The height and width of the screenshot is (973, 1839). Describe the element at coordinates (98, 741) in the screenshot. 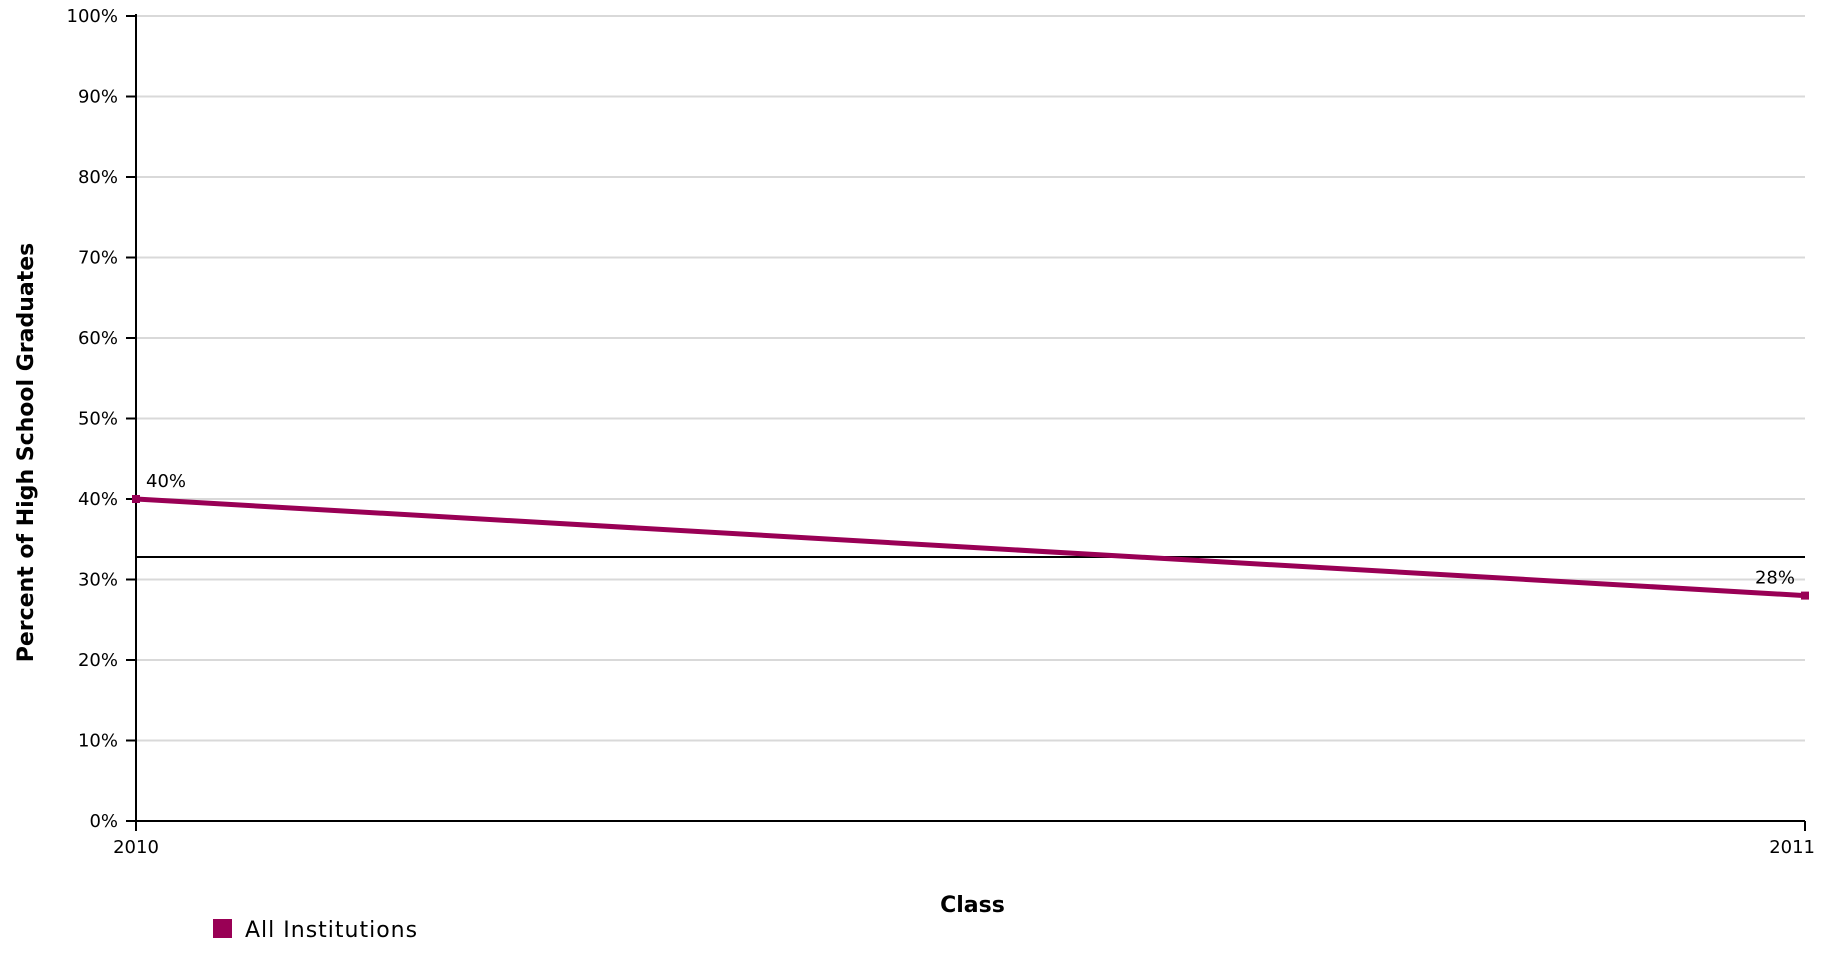

I see `y-tick-label: 10%` at that location.